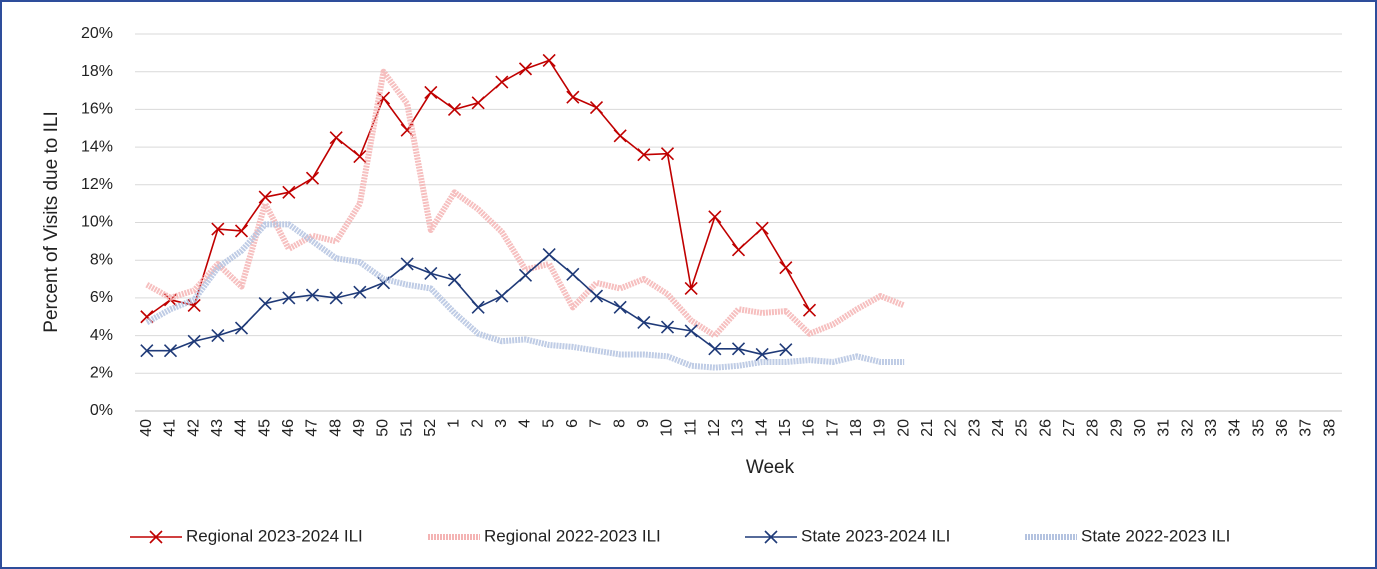 The image size is (1377, 569). What do you see at coordinates (832, 428) in the screenshot?
I see `x-tick-label: 17` at bounding box center [832, 428].